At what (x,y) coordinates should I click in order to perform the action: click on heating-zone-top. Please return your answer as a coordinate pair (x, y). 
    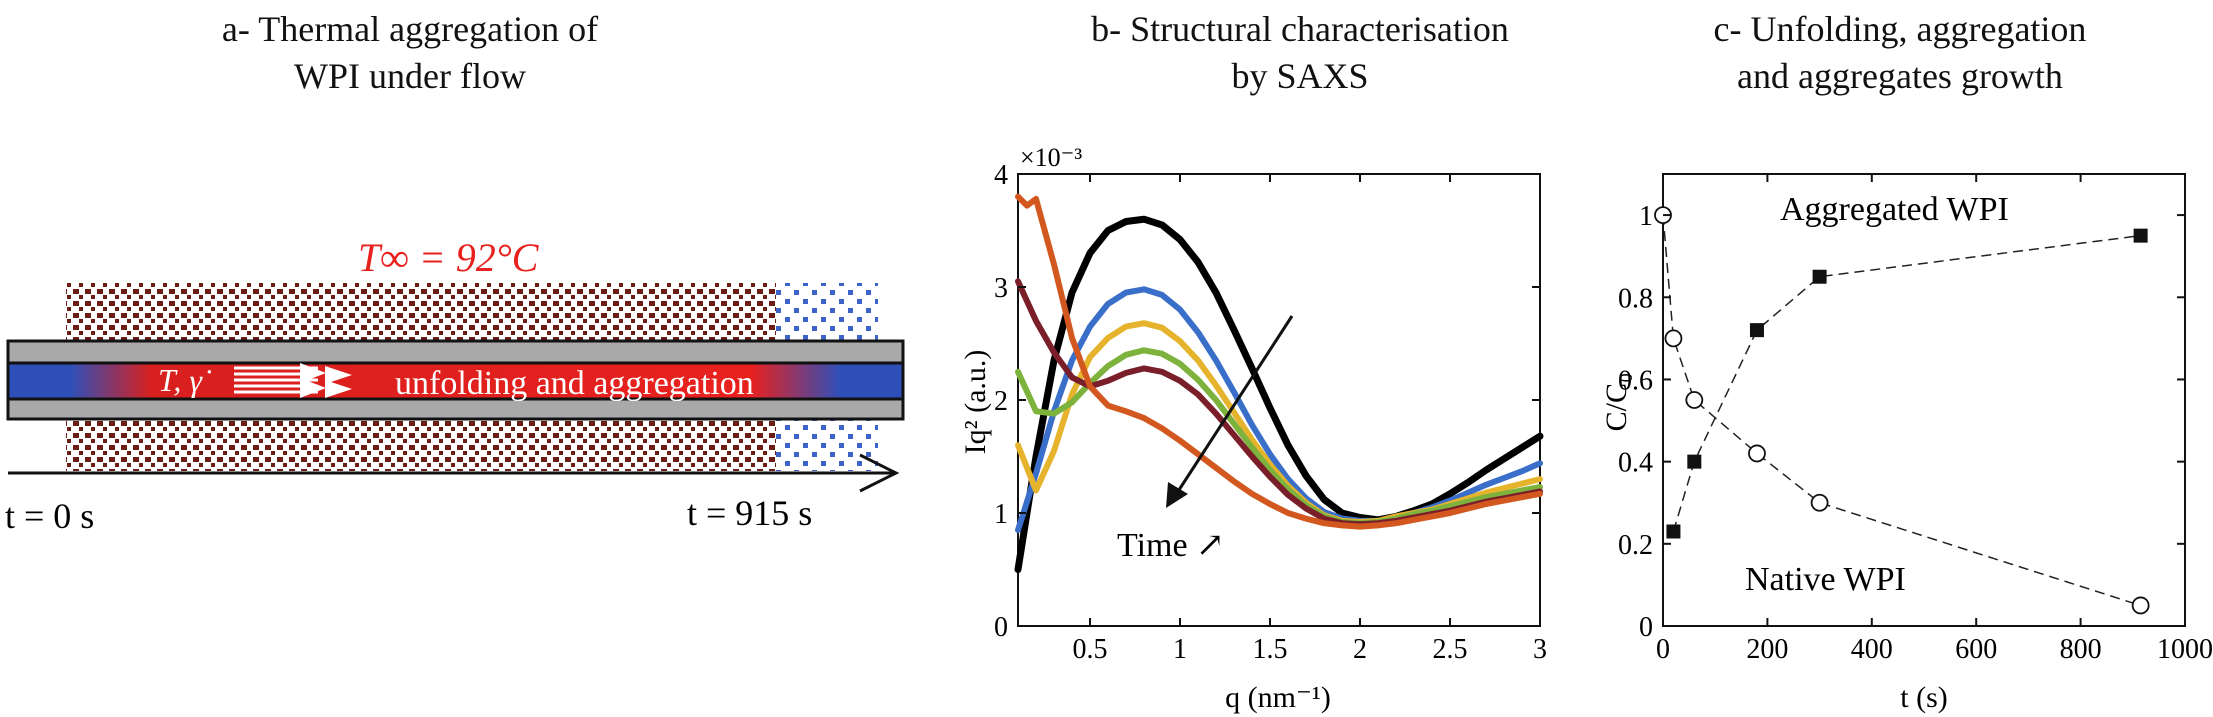
    Looking at the image, I should click on (421, 312).